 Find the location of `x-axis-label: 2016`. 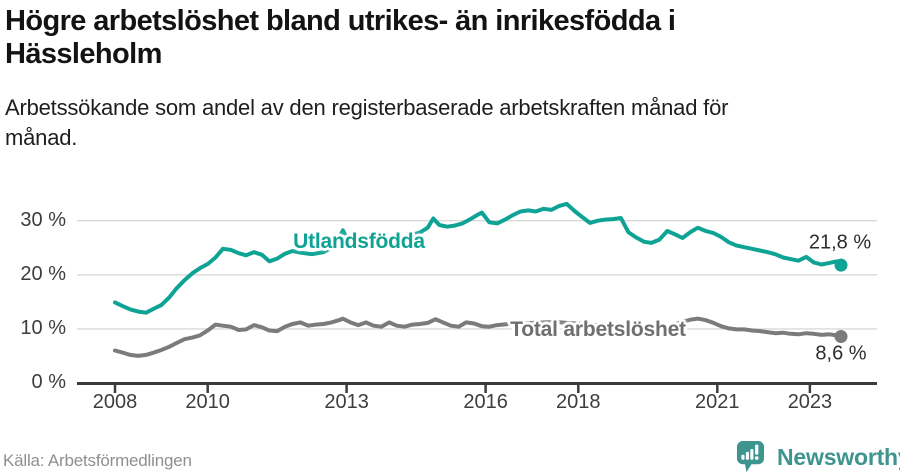

x-axis-label: 2016 is located at coordinates (485, 402).